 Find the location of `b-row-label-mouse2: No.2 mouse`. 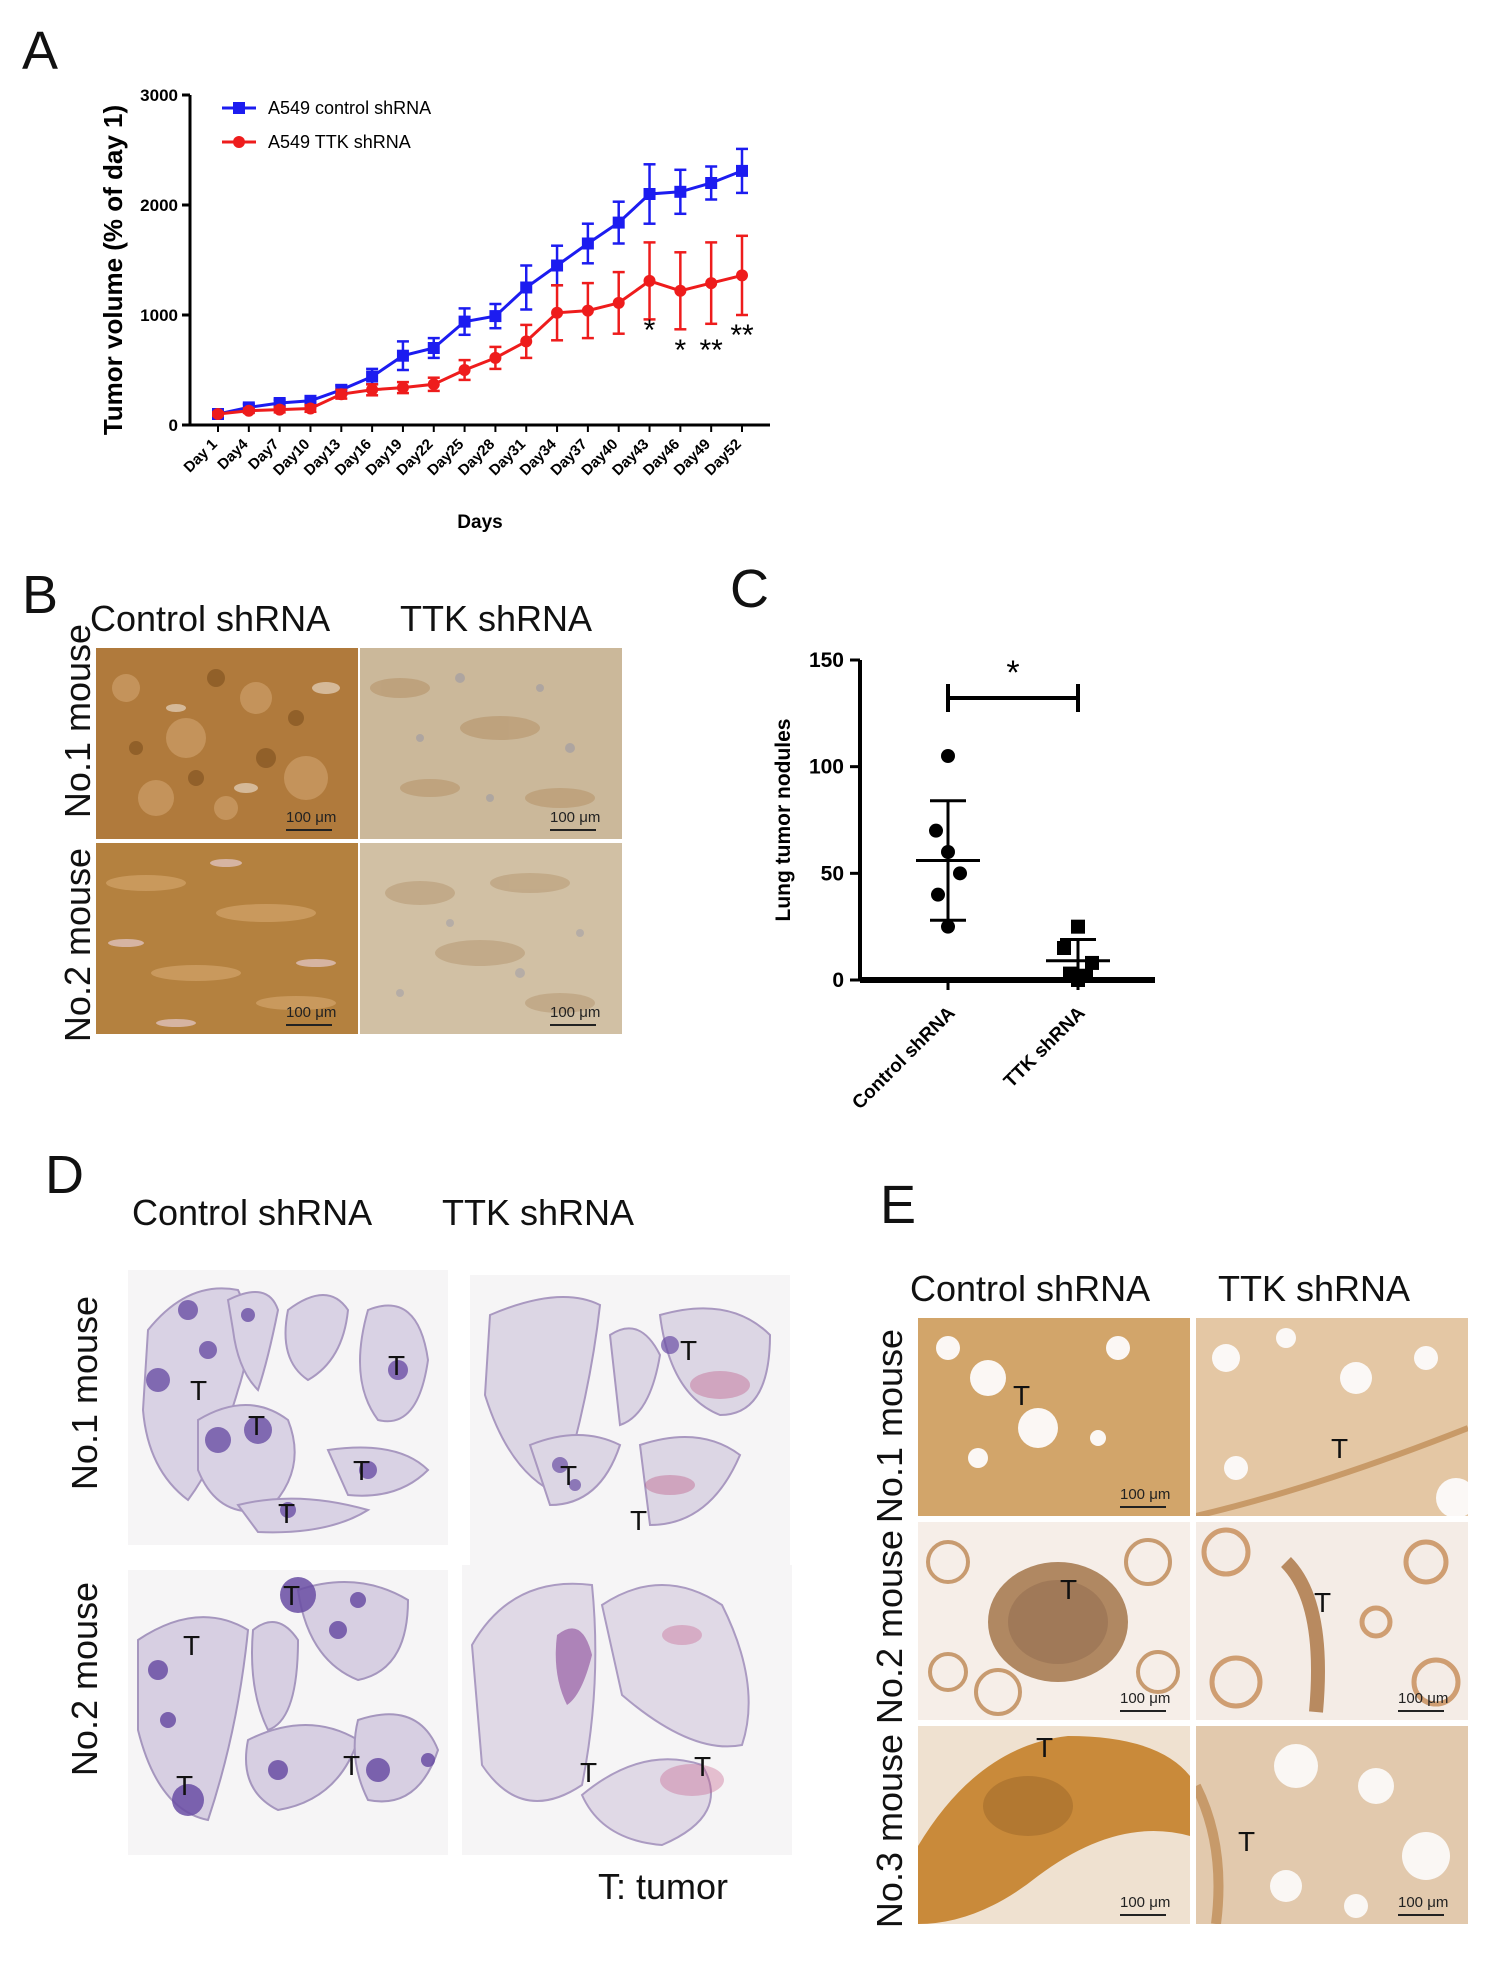

b-row-label-mouse2: No.2 mouse is located at coordinates (77, 945).